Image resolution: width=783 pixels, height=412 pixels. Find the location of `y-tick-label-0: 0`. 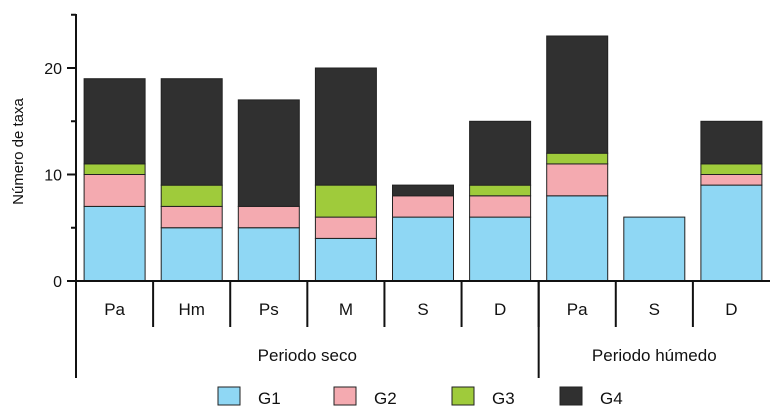

y-tick-label-0: 0 is located at coordinates (57, 282).